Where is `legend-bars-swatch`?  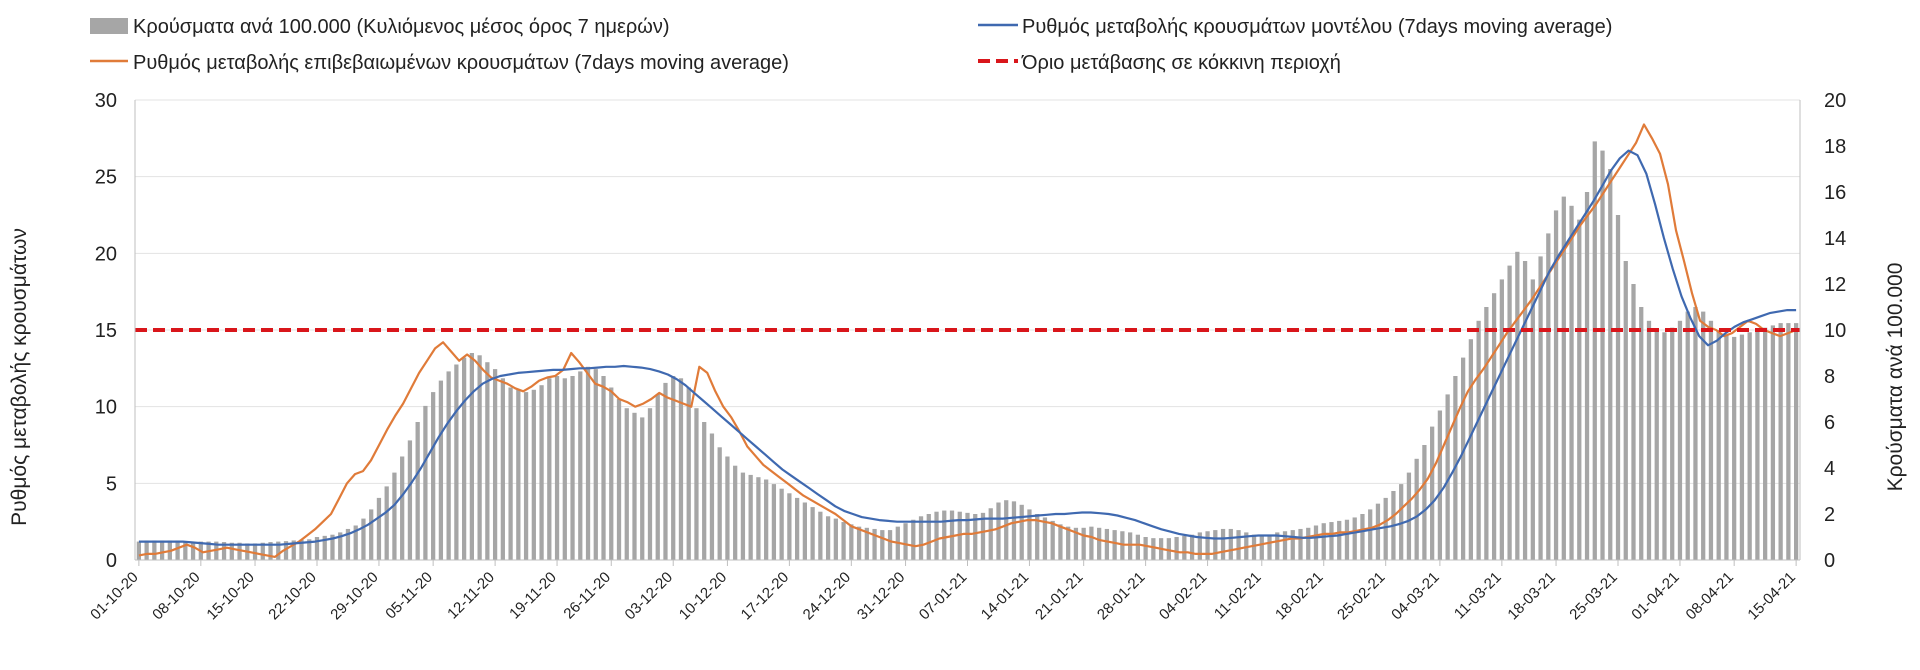 legend-bars-swatch is located at coordinates (109, 26).